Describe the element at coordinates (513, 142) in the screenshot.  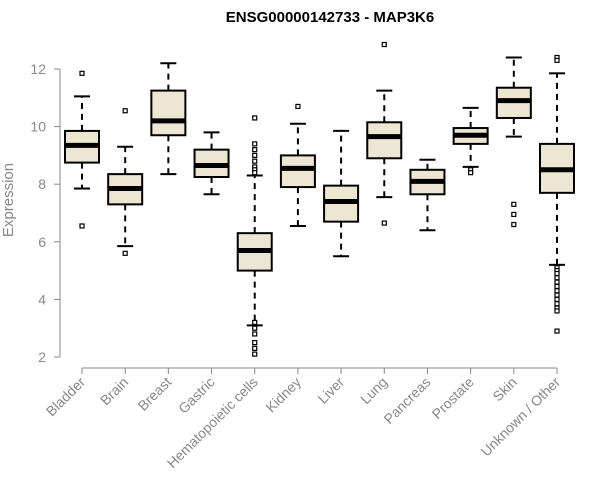
I see `box-skin` at that location.